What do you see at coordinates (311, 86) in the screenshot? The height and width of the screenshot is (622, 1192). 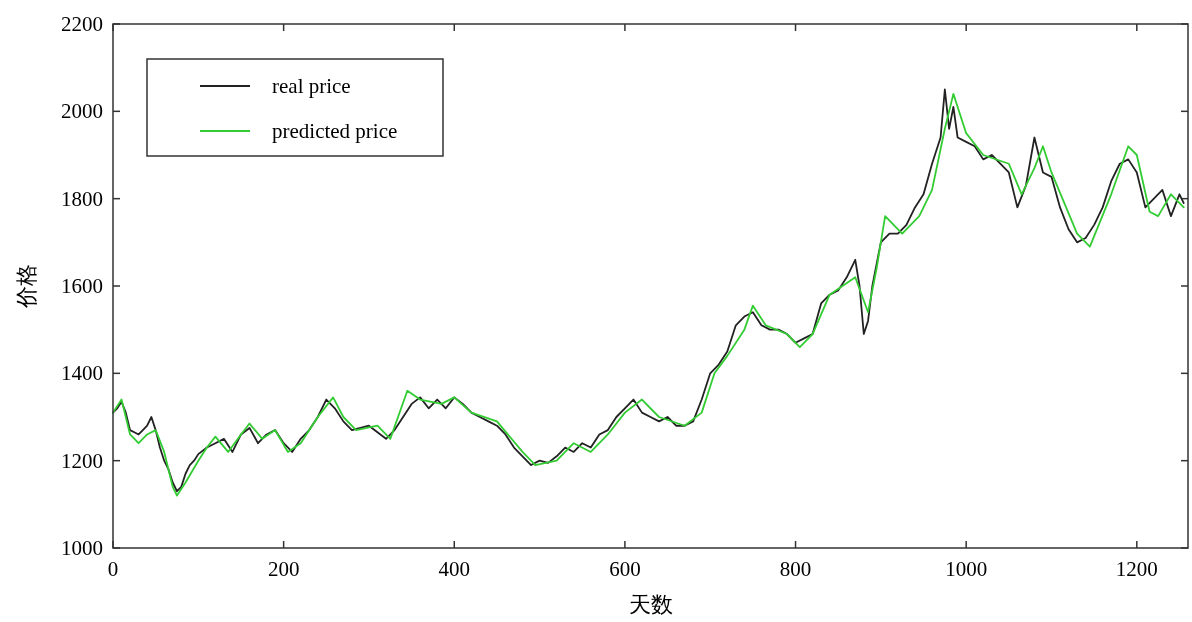 I see `legend-label: real price` at bounding box center [311, 86].